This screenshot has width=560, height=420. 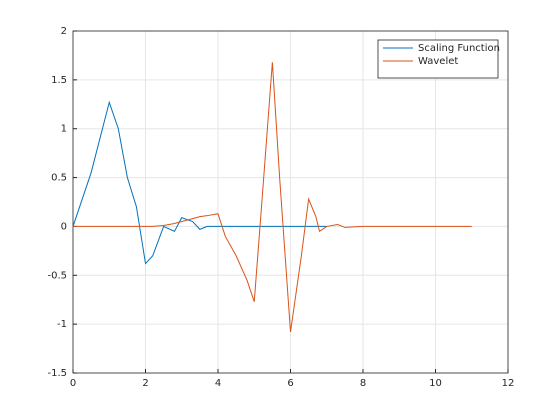 What do you see at coordinates (438, 61) in the screenshot?
I see `legend-label: Wavelet` at bounding box center [438, 61].